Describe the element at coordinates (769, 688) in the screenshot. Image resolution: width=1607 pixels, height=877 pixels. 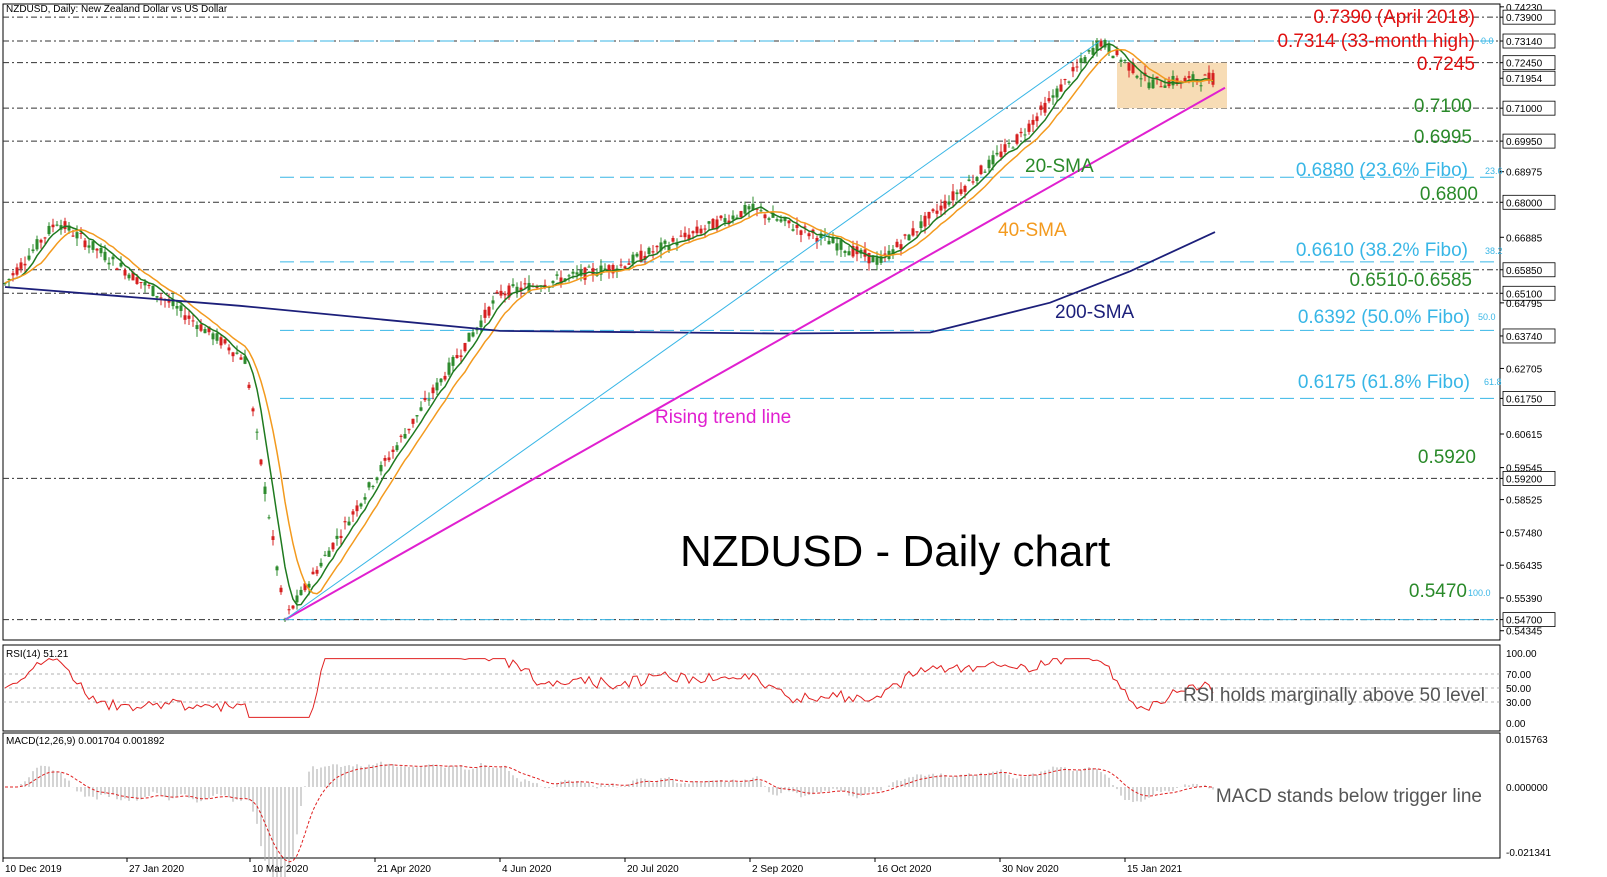
I see `rsi-panel: 100.00 70.00 50.00 30.00 0.00` at that location.